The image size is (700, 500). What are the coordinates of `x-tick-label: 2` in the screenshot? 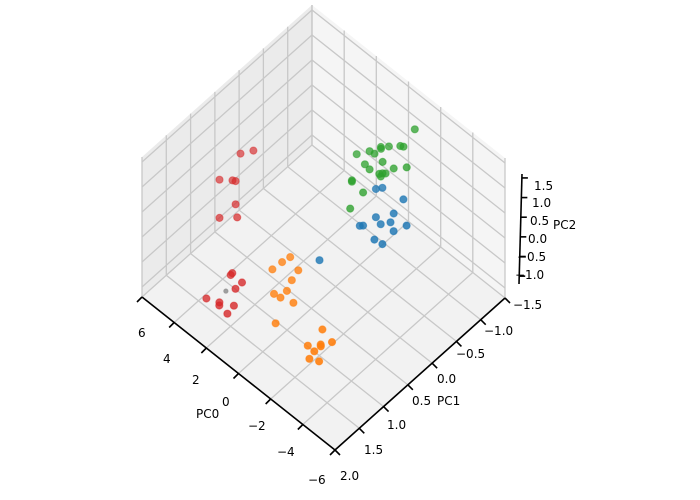 It's located at (196, 380).